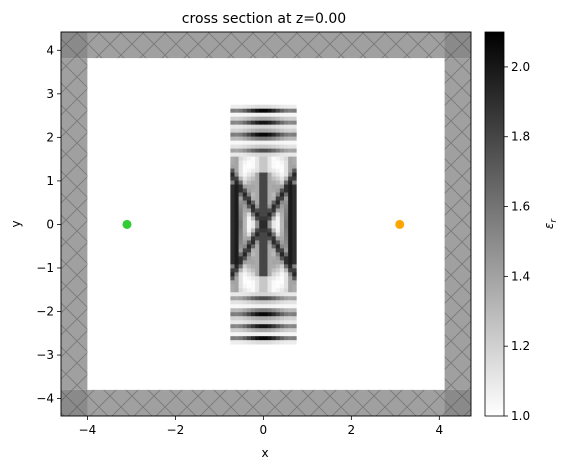 This screenshot has height=470, width=566. Describe the element at coordinates (74, 45) in the screenshot. I see `pml-corner` at that location.